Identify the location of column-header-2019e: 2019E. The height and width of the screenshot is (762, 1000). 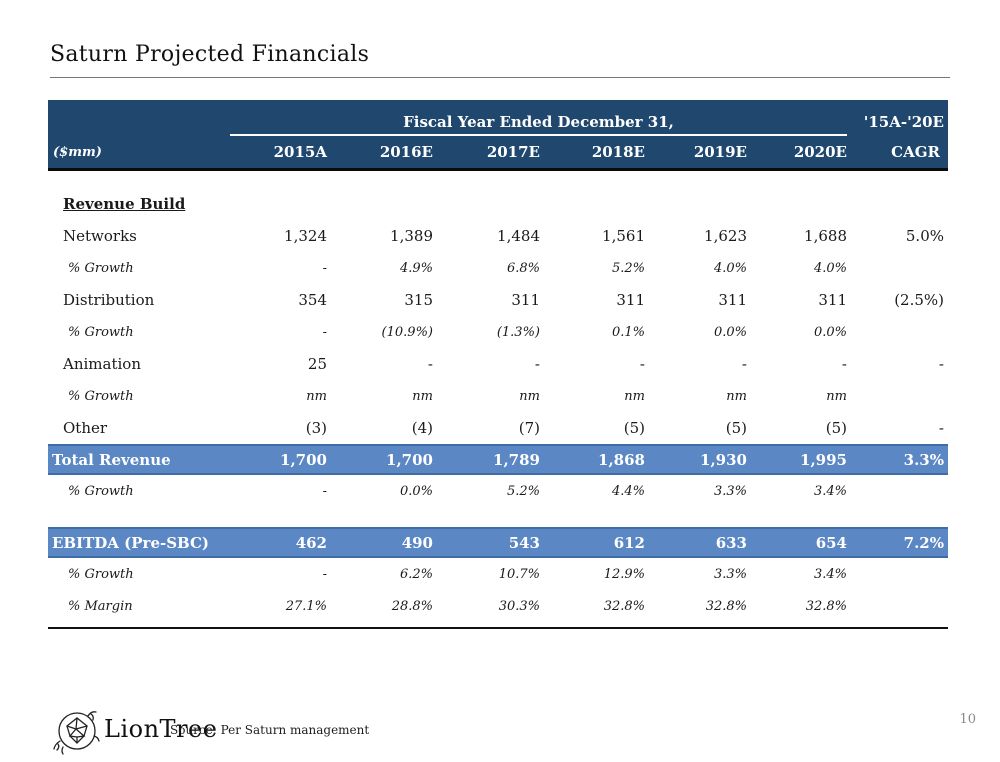
(720, 152).